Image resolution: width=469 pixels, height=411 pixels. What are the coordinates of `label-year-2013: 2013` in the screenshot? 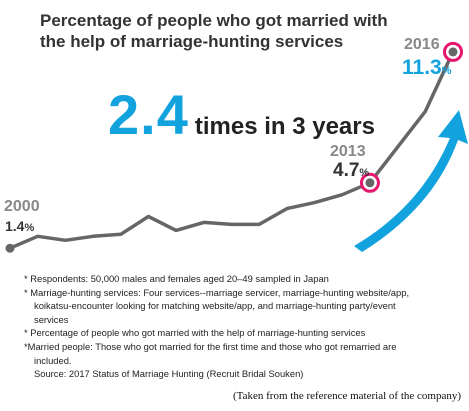 It's located at (348, 151).